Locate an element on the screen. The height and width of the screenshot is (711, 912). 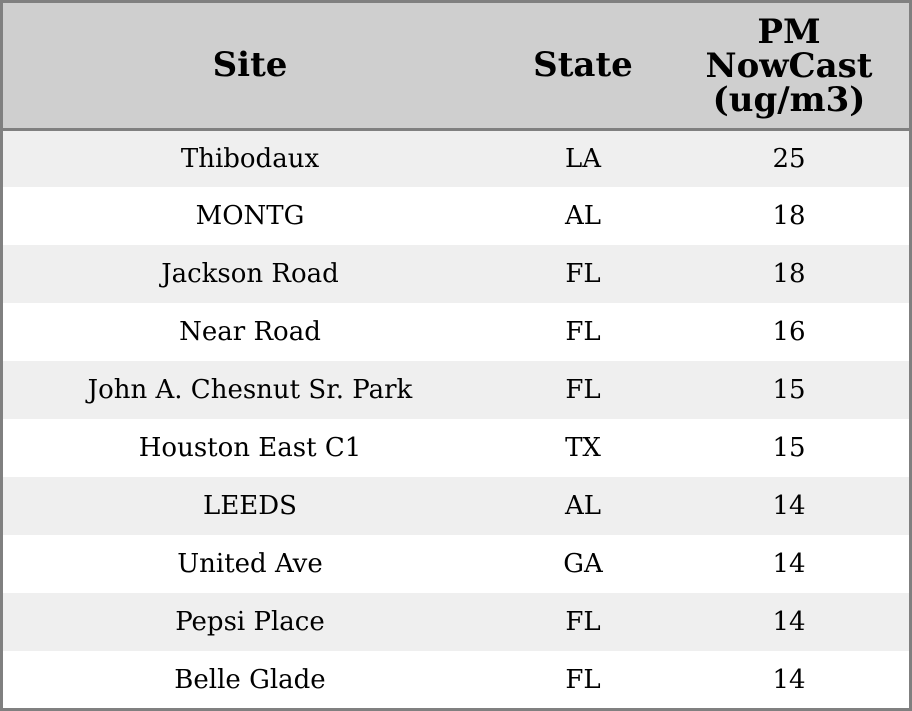
cell-site: United Ave is located at coordinates (250, 564).